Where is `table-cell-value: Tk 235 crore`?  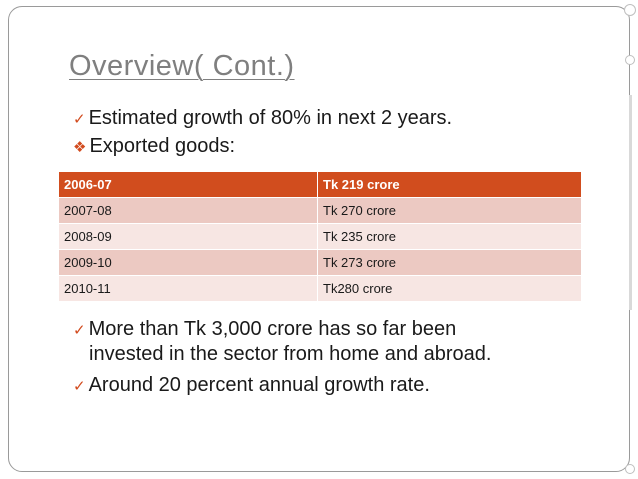
table-cell-value: Tk 235 crore is located at coordinates (449, 236).